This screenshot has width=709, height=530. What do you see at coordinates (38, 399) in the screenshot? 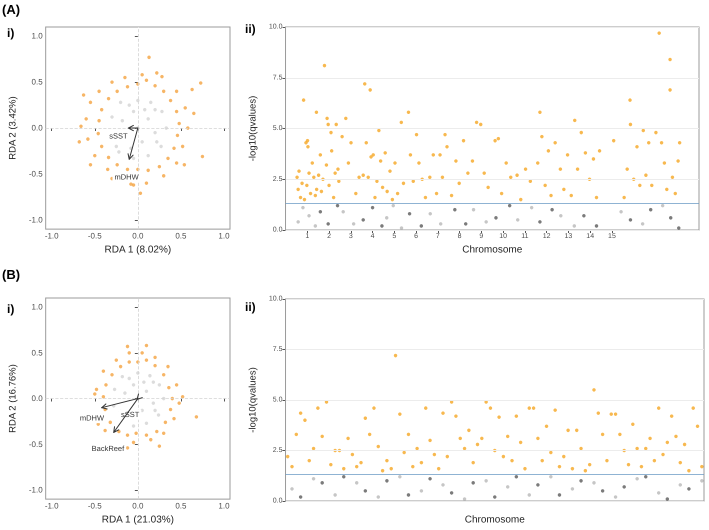
I see `y-tick-label: 0.0` at bounding box center [38, 399].